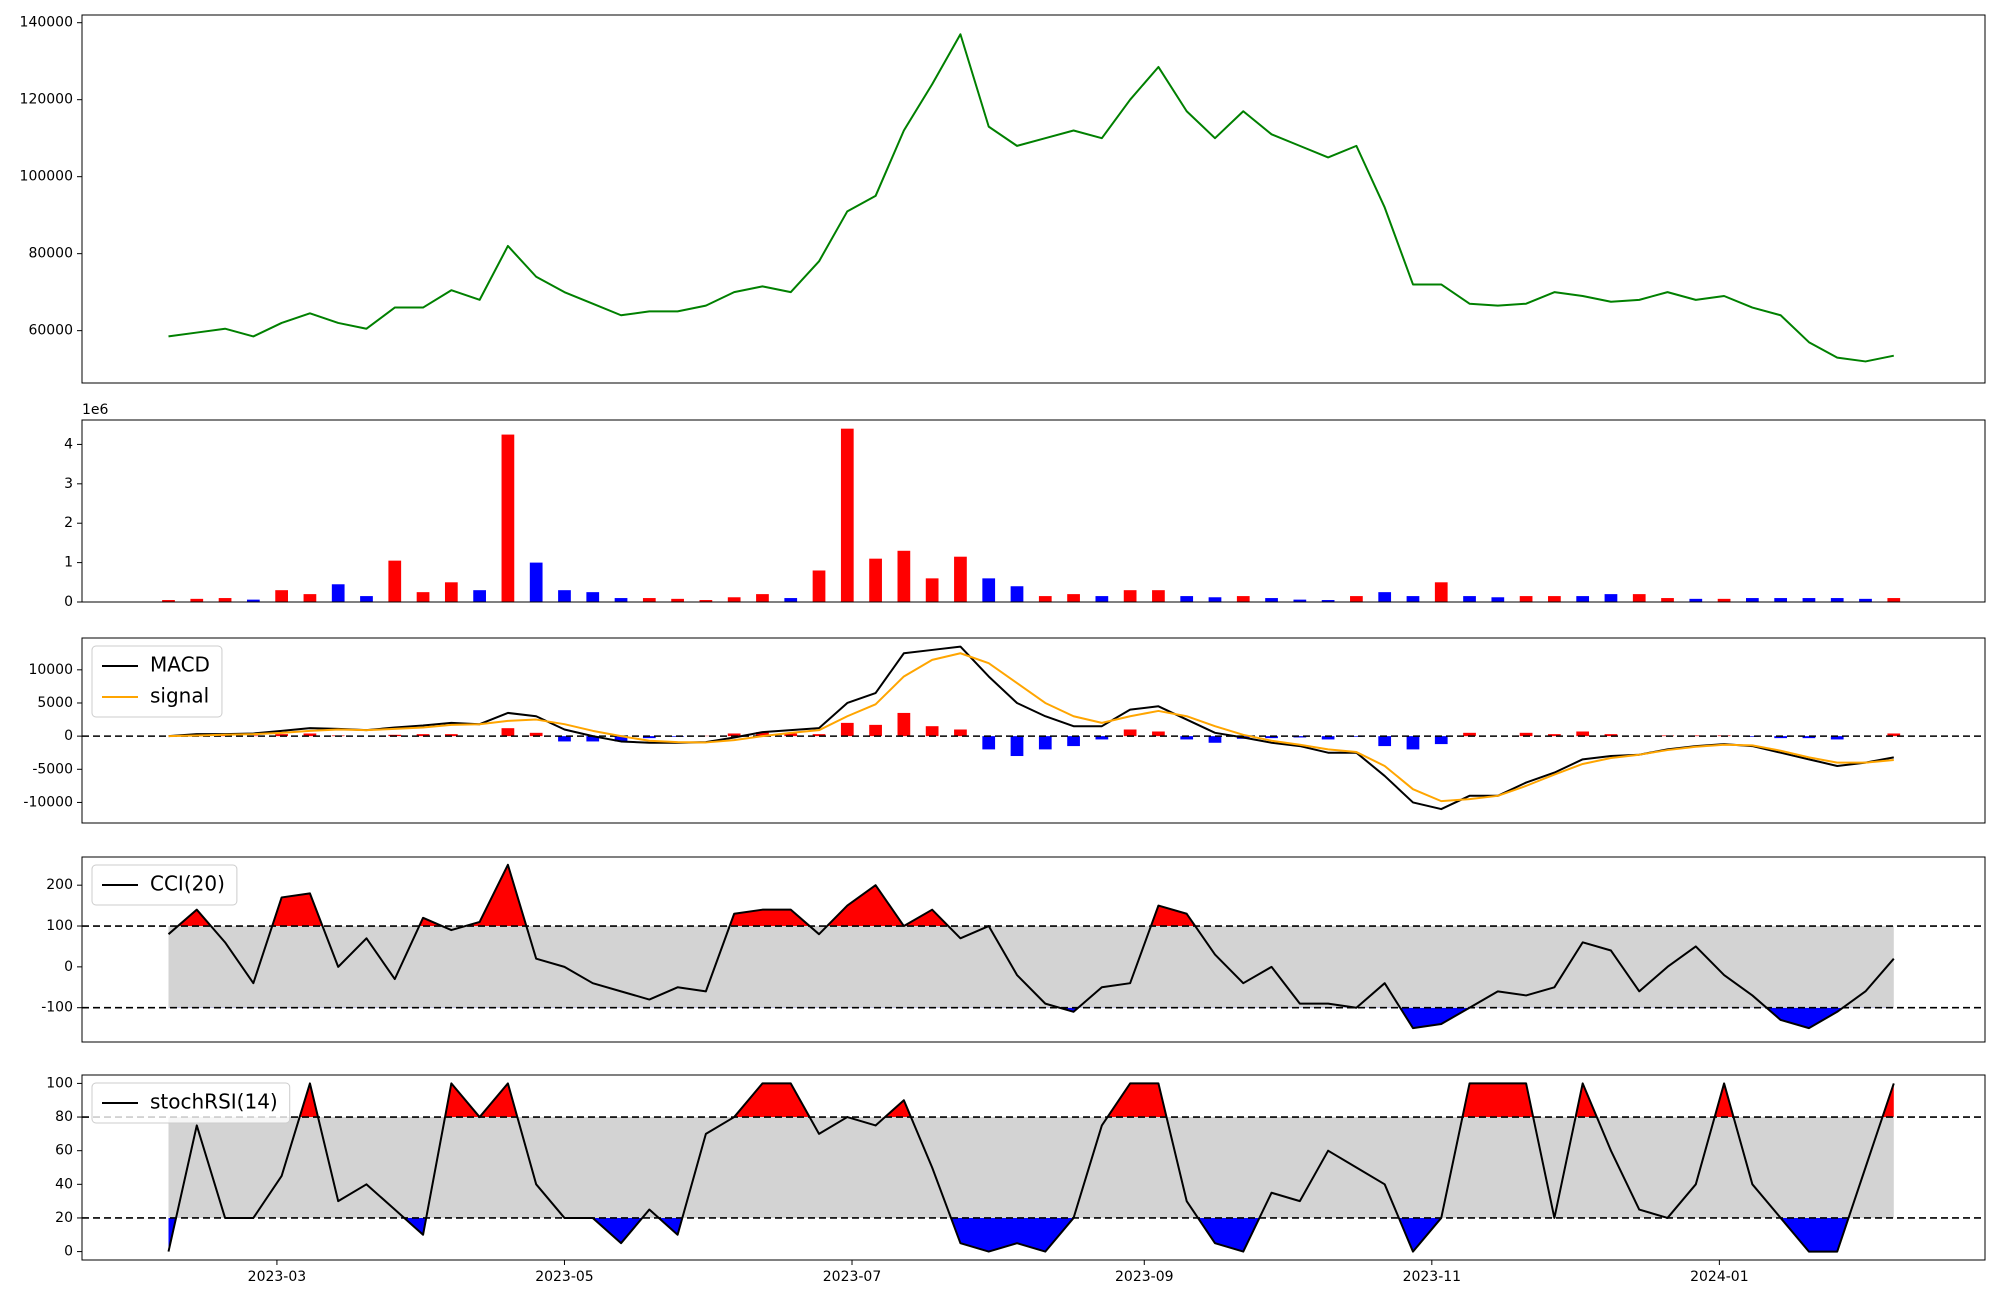 Image resolution: width=2000 pixels, height=1300 pixels. I want to click on y-tick-label: 80, so click(64, 1117).